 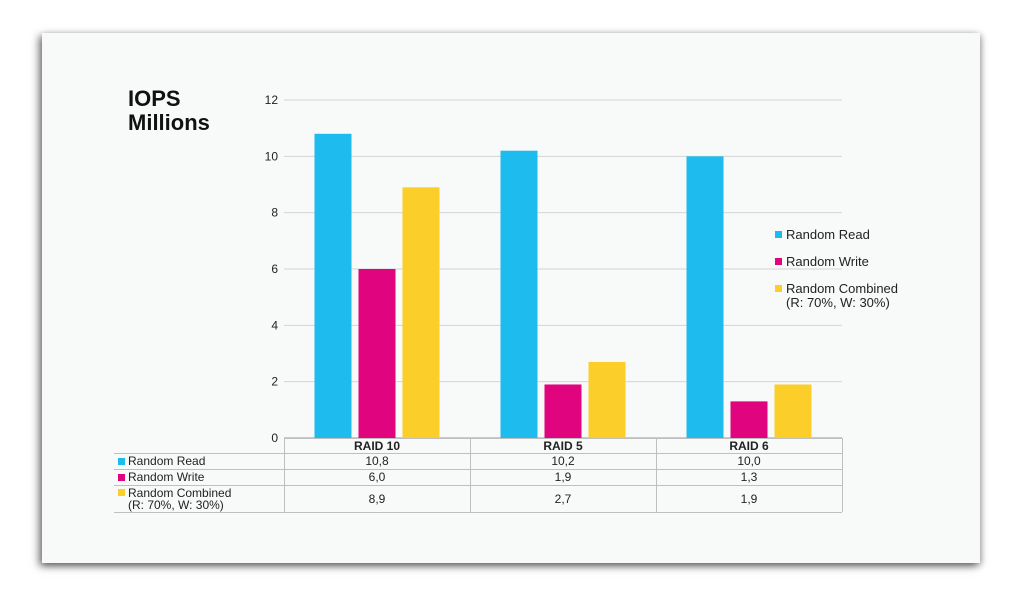 I want to click on table-header-raid-5: RAID 5, so click(x=563, y=446).